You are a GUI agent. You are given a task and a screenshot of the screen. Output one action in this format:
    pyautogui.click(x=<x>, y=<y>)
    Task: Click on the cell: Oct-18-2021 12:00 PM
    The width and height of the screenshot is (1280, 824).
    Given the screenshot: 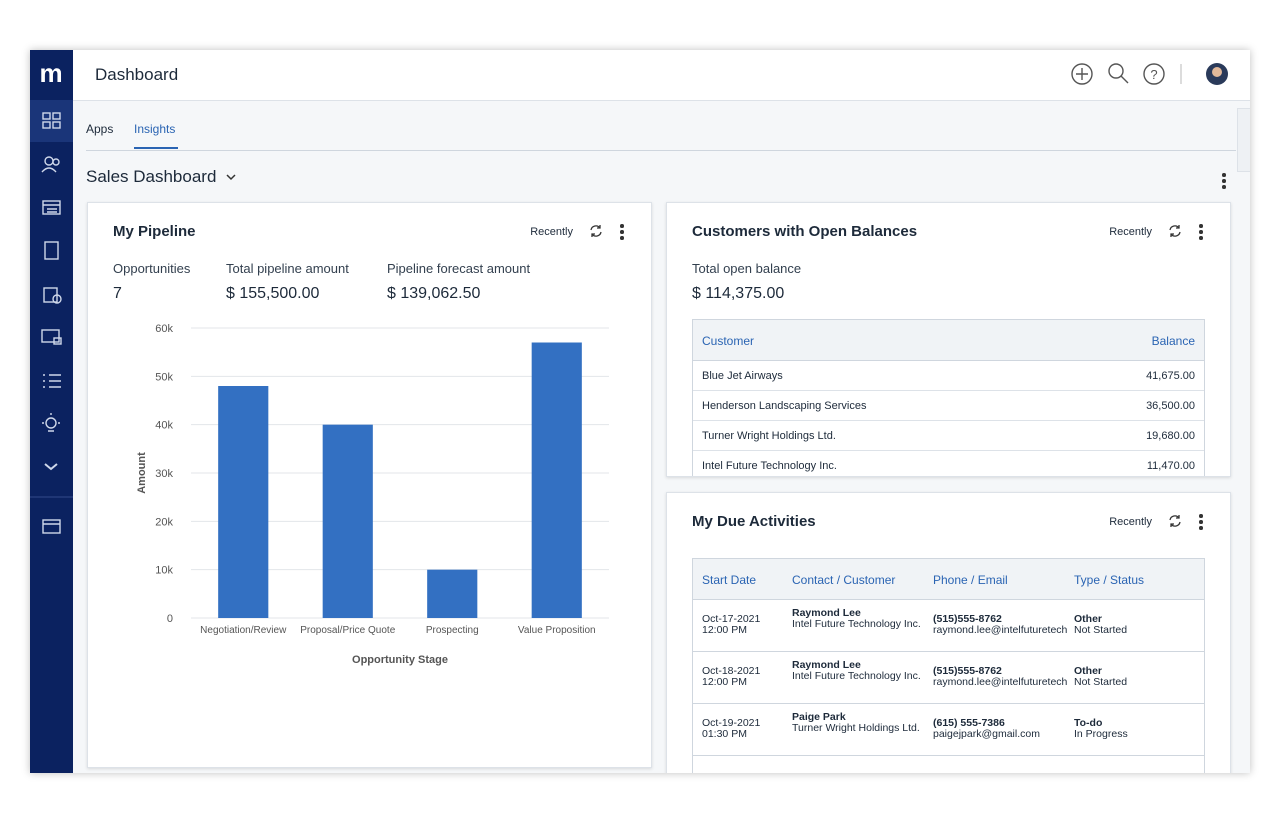 What is the action you would take?
    pyautogui.click(x=744, y=677)
    